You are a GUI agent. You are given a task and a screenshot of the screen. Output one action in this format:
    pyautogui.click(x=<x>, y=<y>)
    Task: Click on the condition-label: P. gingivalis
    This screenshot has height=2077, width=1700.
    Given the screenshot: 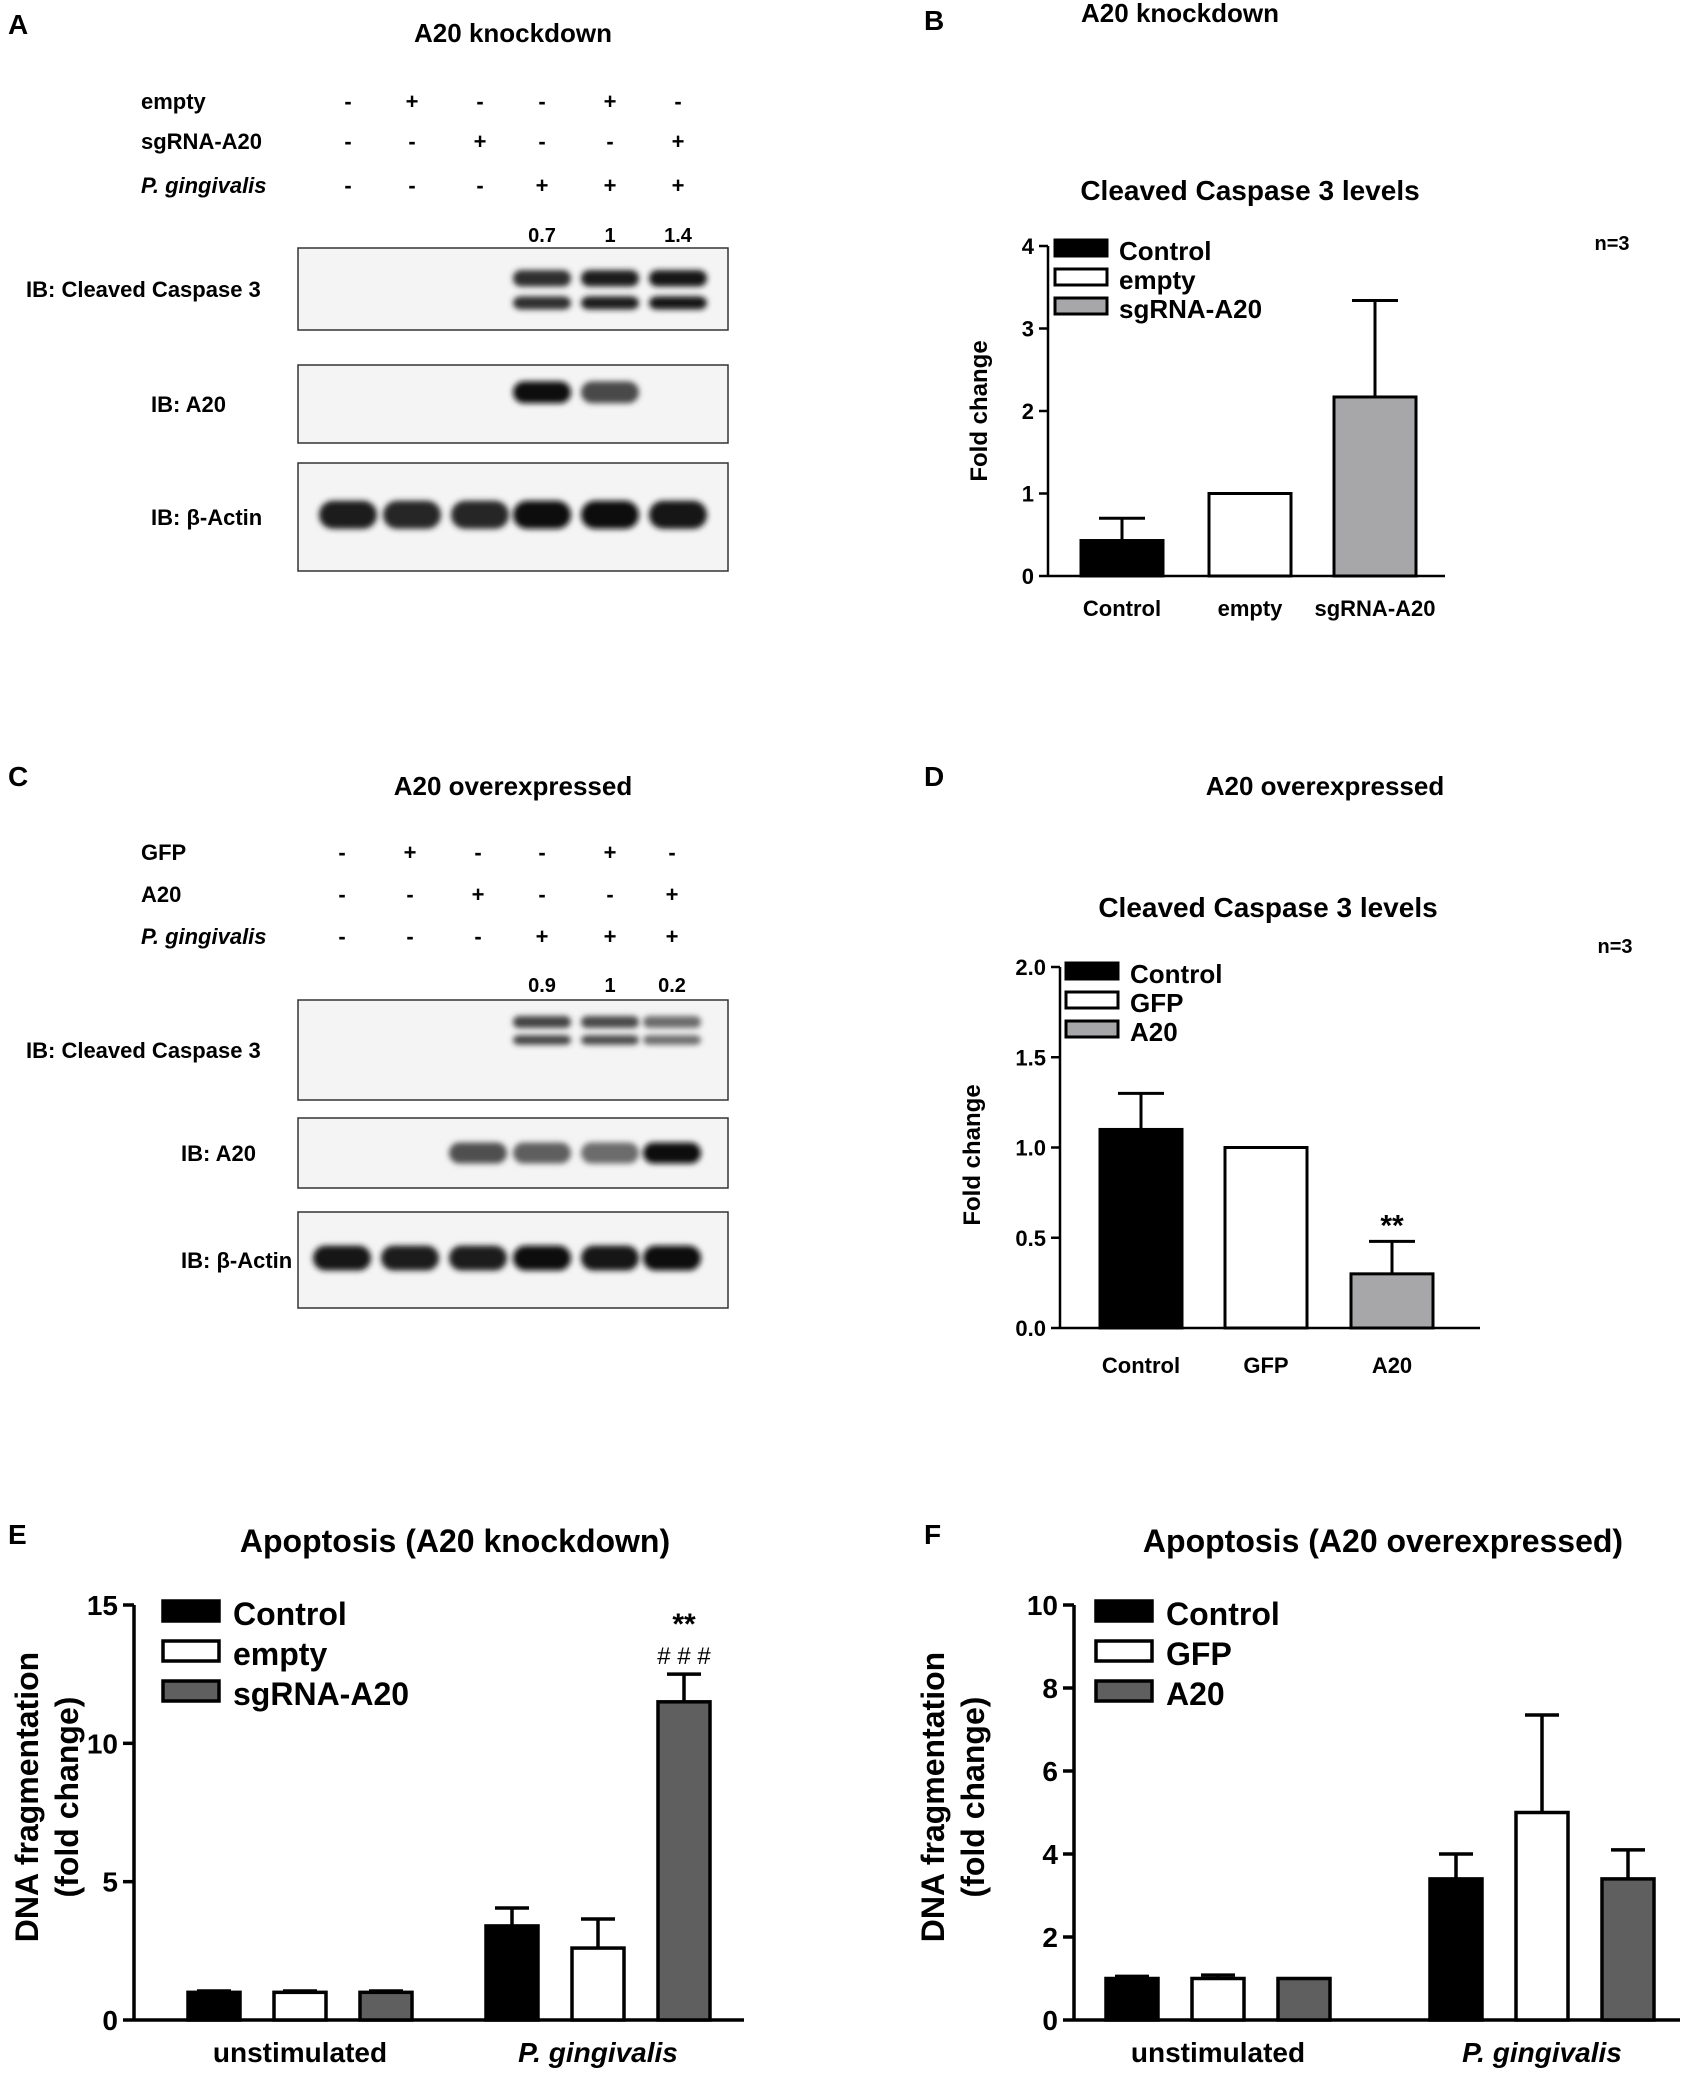 What is the action you would take?
    pyautogui.click(x=204, y=185)
    